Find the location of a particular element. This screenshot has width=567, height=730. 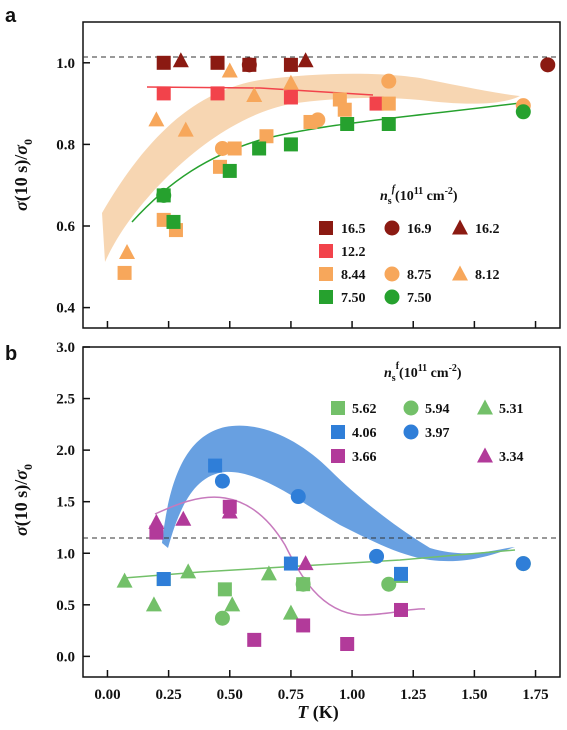

legend-b-label: 5.94 is located at coordinates (437, 409).